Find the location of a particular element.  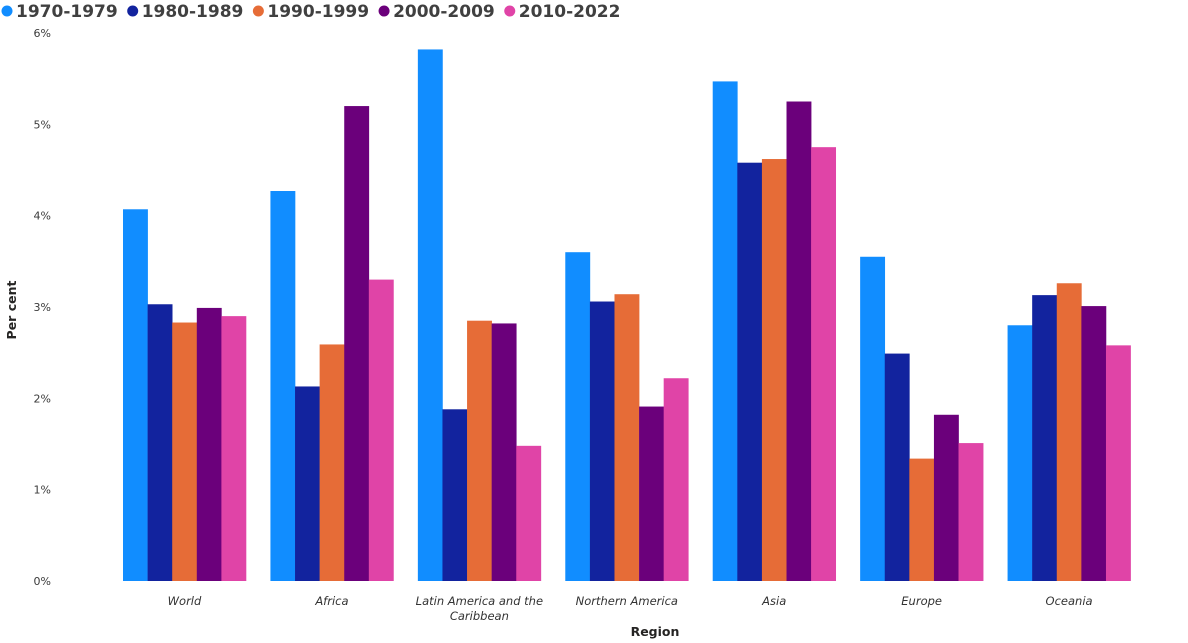

y-tick-label: 3% is located at coordinates (42, 307).